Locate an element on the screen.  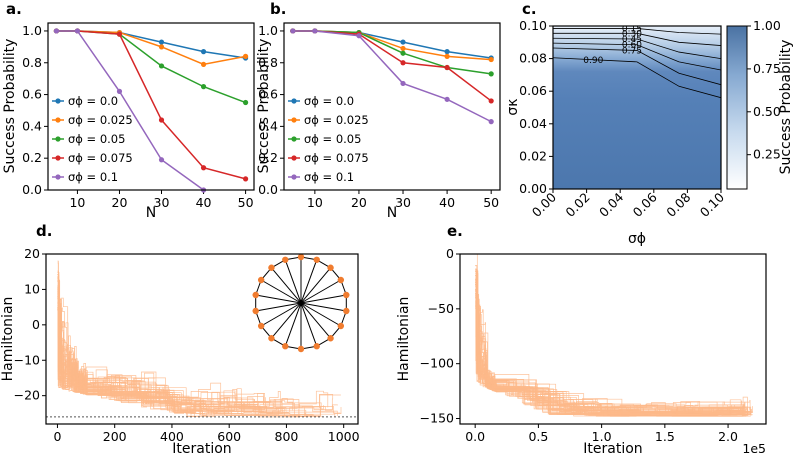
panel-e-ytick-label: −150 is located at coordinates (437, 418).